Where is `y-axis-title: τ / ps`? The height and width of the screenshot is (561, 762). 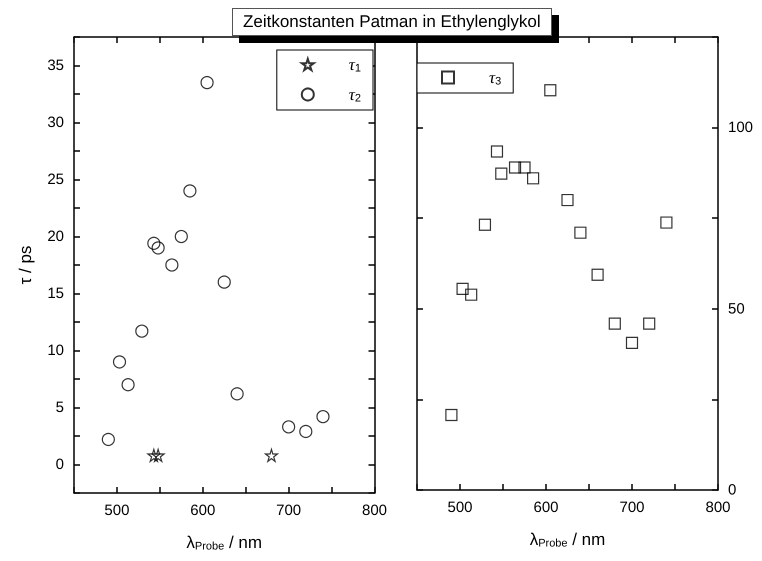
y-axis-title: τ / ps is located at coordinates (25, 265).